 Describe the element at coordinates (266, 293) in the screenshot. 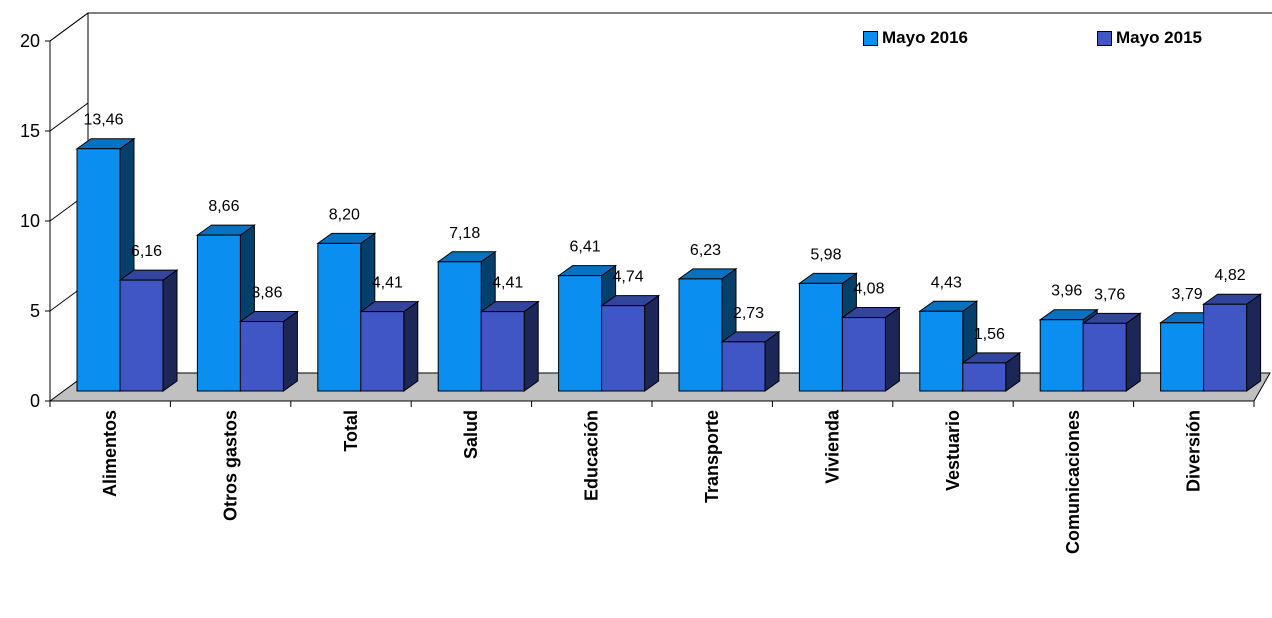

I see `data-label: 3,86` at that location.